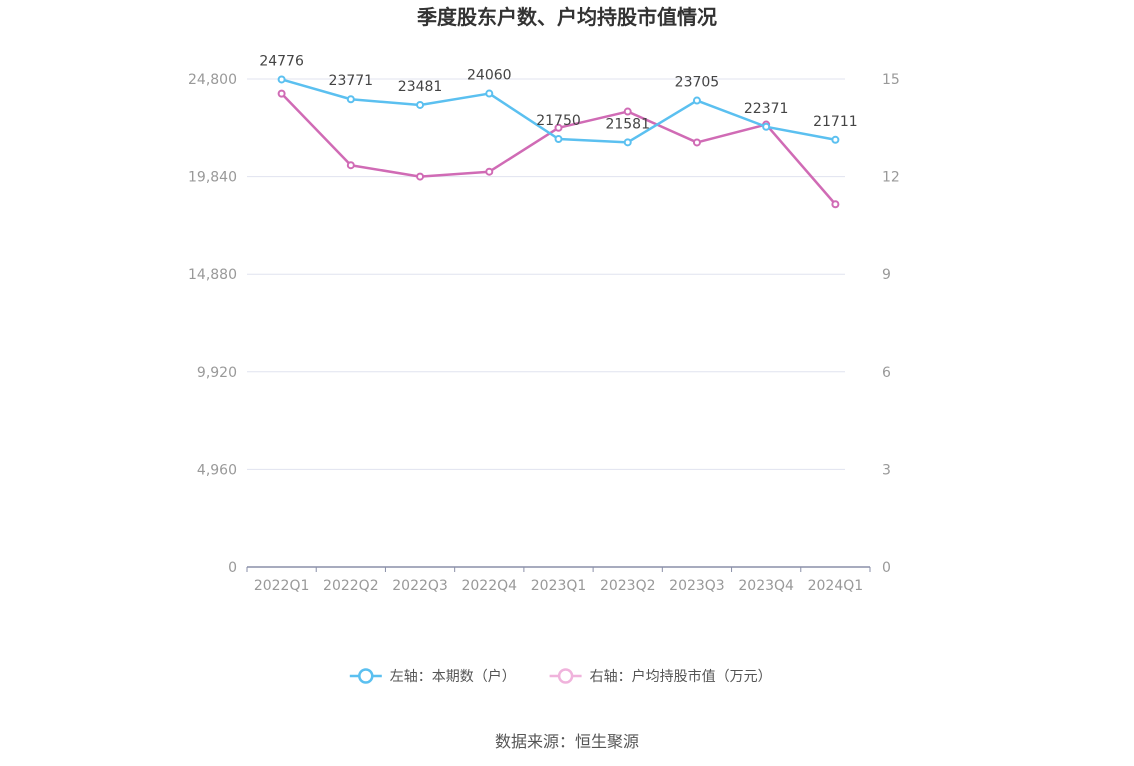 The image size is (1134, 766). What do you see at coordinates (420, 586) in the screenshot?
I see `x-axis-tick-label: 2022Q3` at bounding box center [420, 586].